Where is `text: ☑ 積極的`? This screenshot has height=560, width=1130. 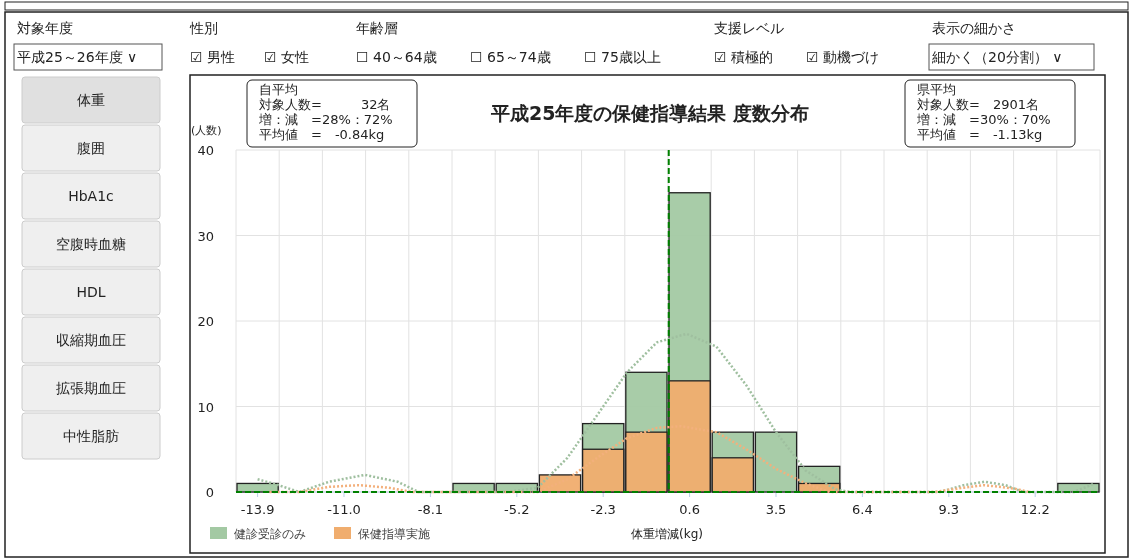 text: ☑ 積極的 is located at coordinates (744, 57).